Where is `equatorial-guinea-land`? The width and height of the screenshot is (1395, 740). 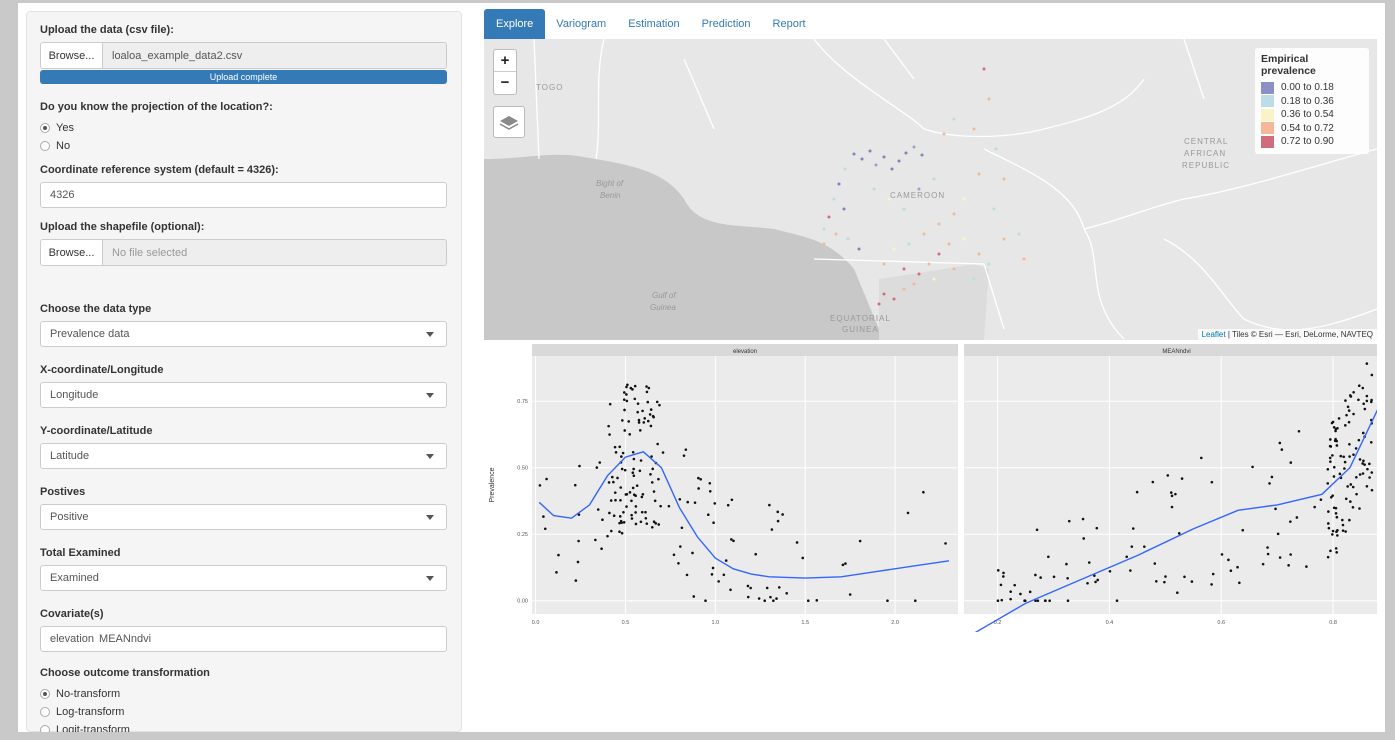
equatorial-guinea-land is located at coordinates (934, 302).